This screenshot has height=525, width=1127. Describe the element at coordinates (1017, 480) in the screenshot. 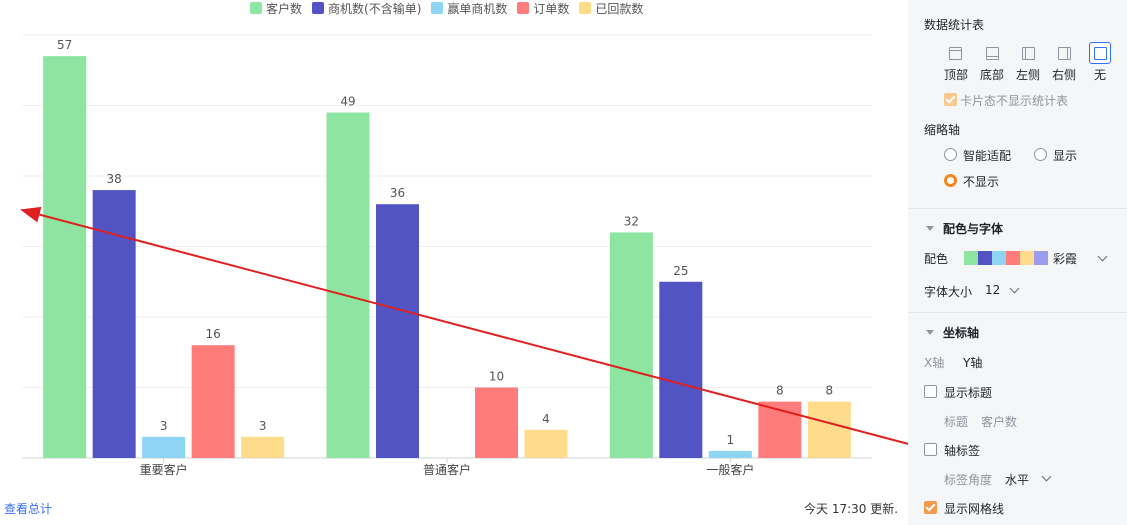

I see `tick-angle-value: 水平` at that location.